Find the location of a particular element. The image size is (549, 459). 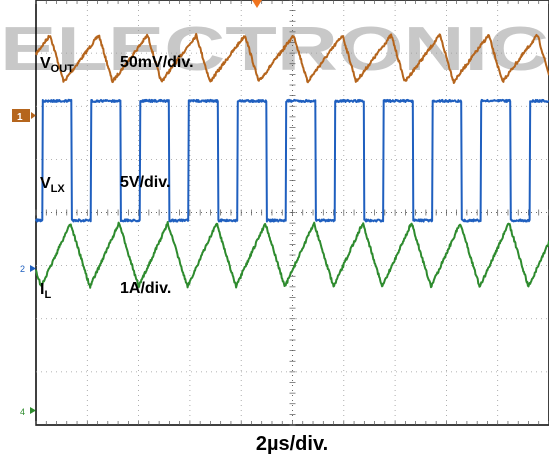

label-vout: VOUT 50mV/div. is located at coordinates (117, 64).